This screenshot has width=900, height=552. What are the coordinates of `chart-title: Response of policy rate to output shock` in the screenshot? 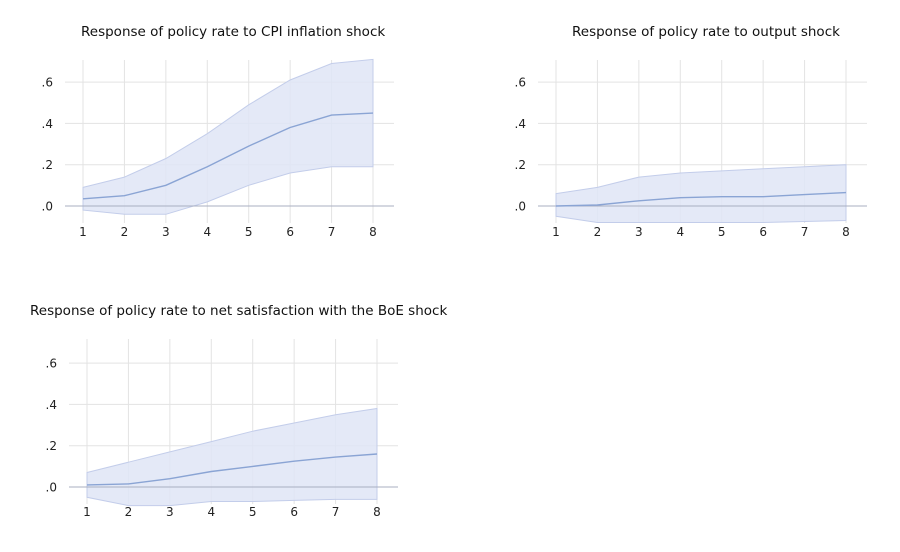 It's located at (706, 32).